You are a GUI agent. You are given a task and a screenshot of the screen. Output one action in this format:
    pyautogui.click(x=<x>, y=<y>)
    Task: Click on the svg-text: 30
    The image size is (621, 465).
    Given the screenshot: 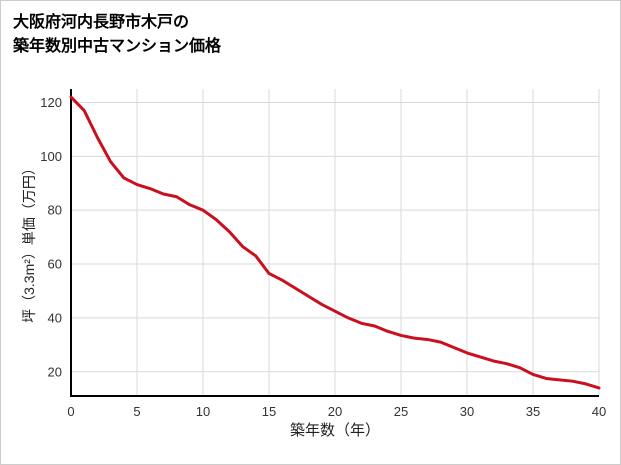 What is the action you would take?
    pyautogui.click(x=467, y=411)
    